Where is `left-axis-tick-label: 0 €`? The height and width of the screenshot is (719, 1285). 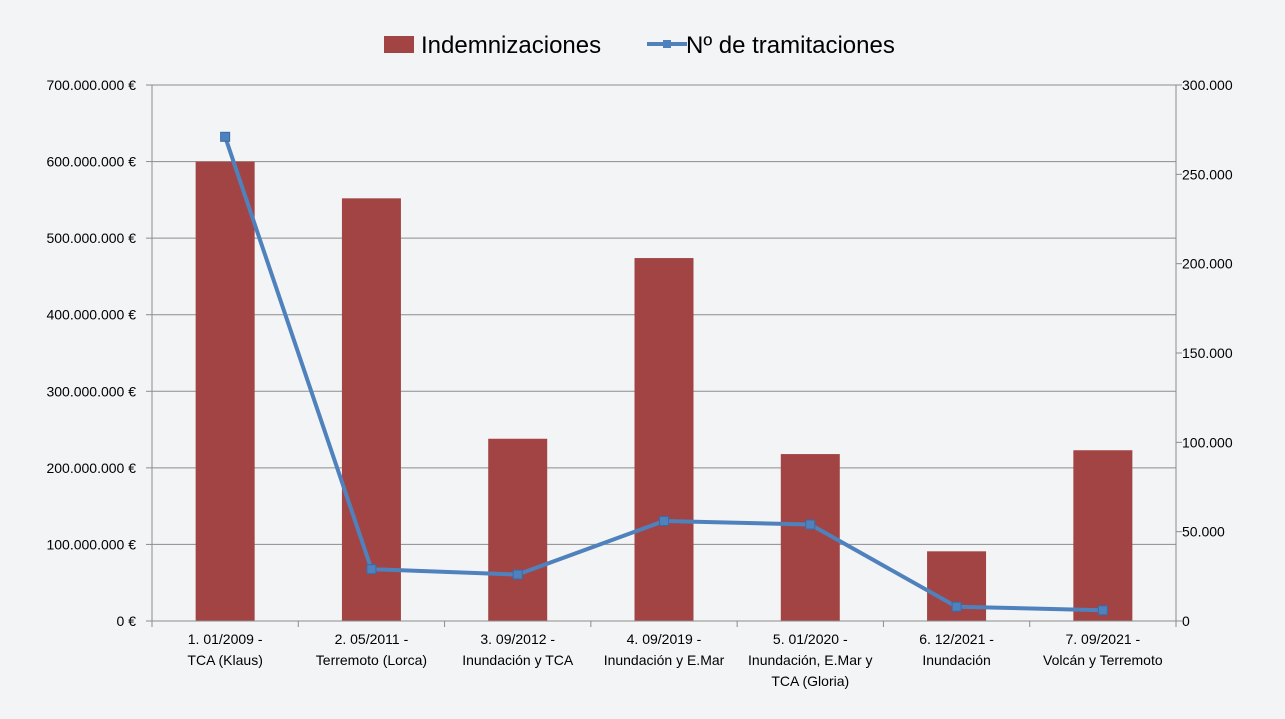 left-axis-tick-label: 0 € is located at coordinates (127, 621).